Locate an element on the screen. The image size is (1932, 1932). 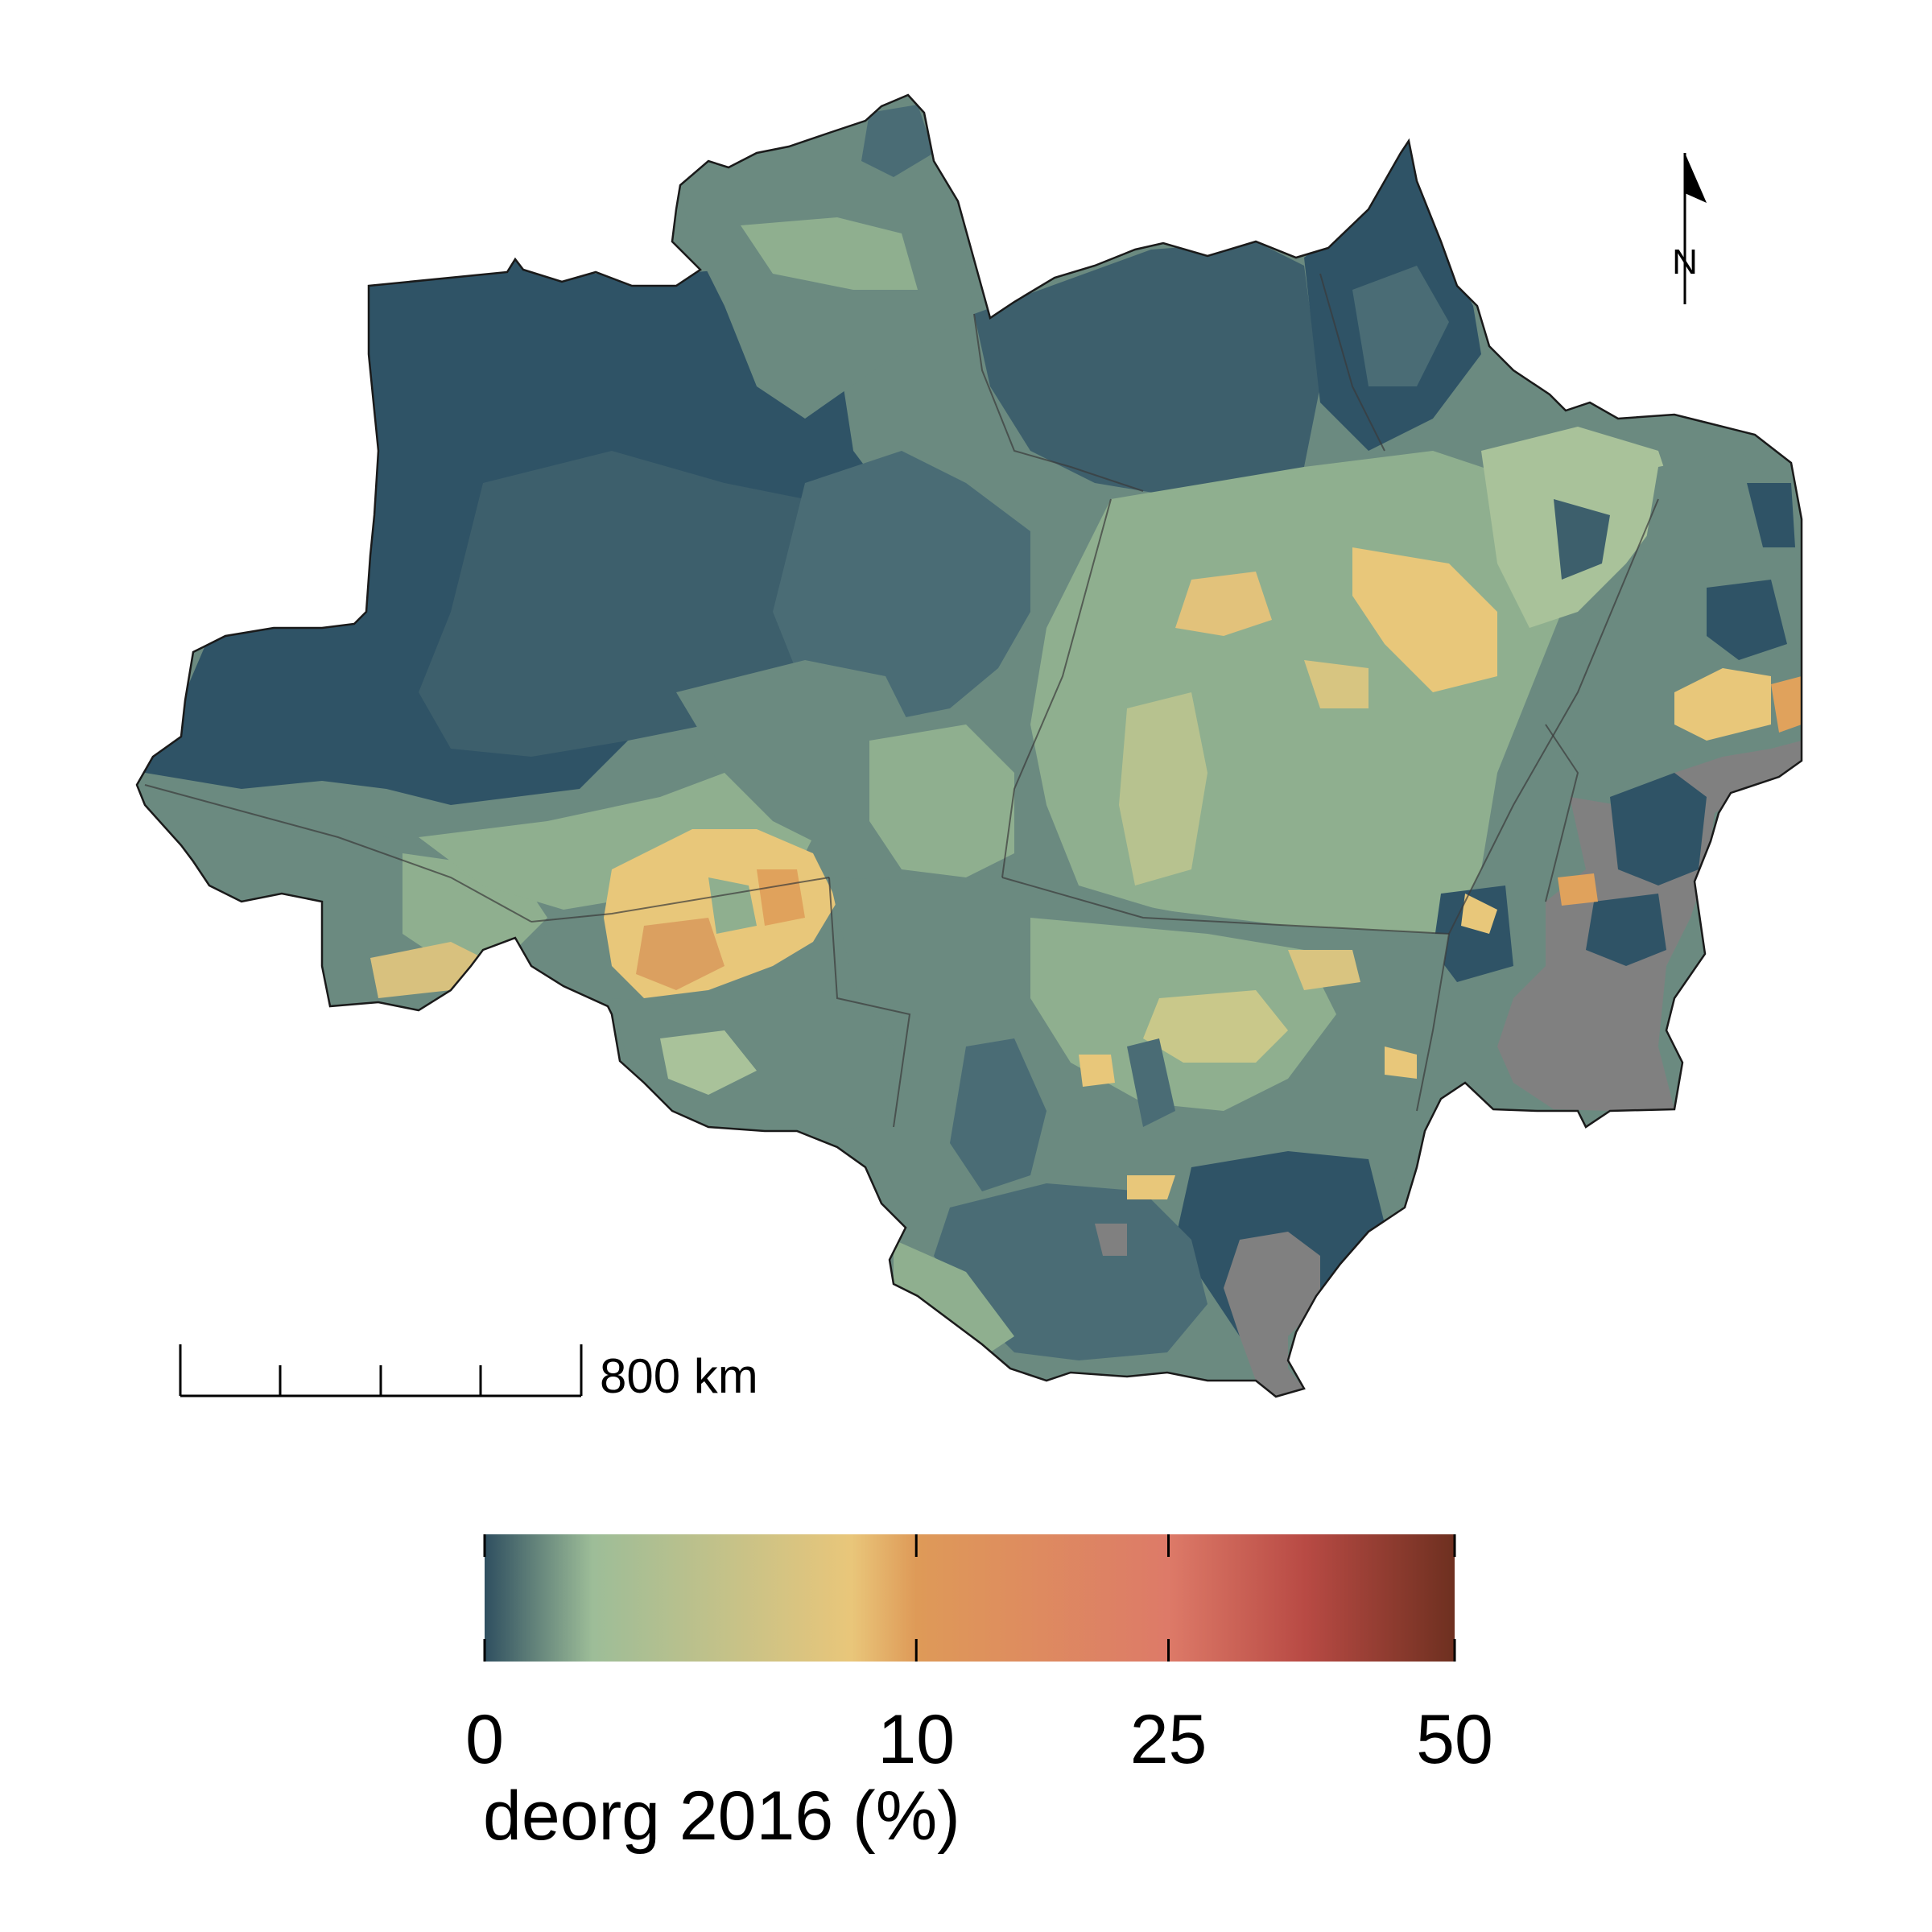
legend-title: deorg 2016 (%) is located at coordinates (721, 1816).